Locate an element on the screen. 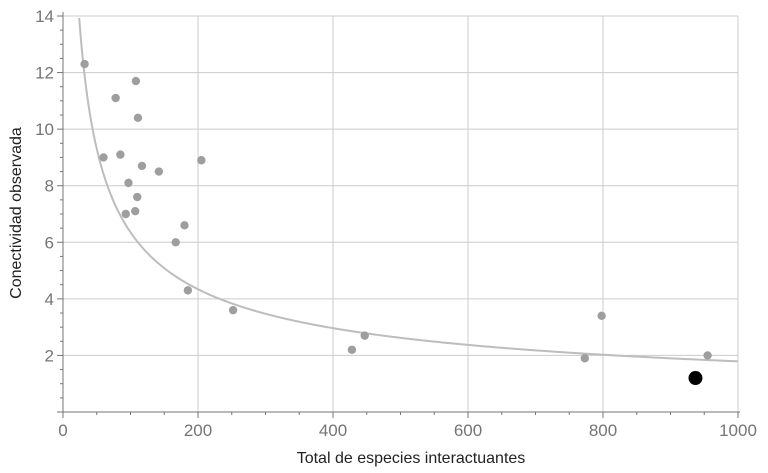 The height and width of the screenshot is (473, 768). y-tick-label: 6 is located at coordinates (49, 242).